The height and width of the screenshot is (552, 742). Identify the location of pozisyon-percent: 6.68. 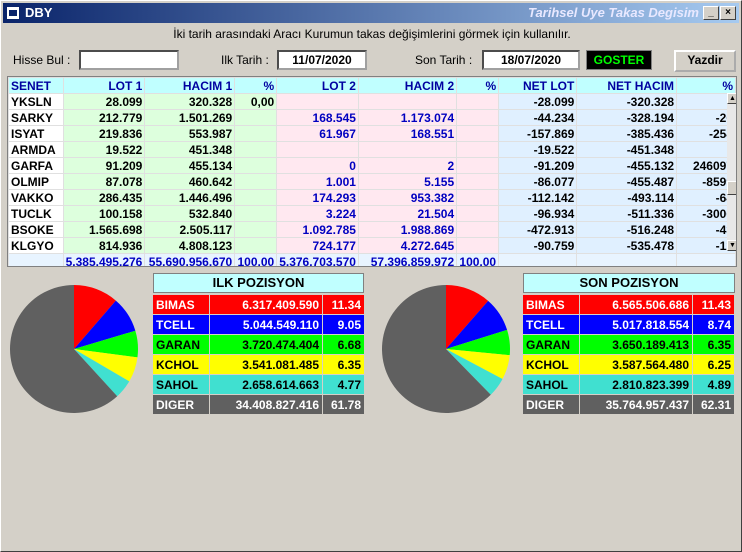
(343, 344).